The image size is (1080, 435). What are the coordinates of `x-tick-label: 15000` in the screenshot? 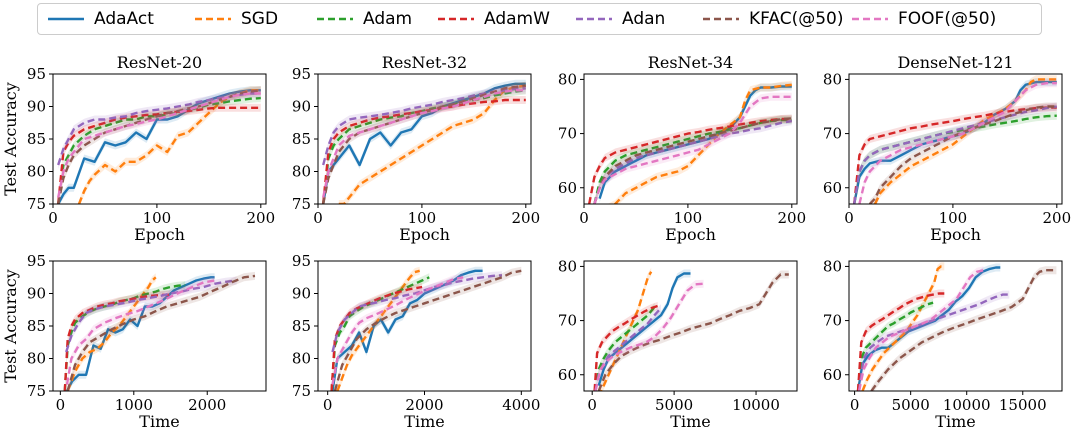 It's located at (1023, 405).